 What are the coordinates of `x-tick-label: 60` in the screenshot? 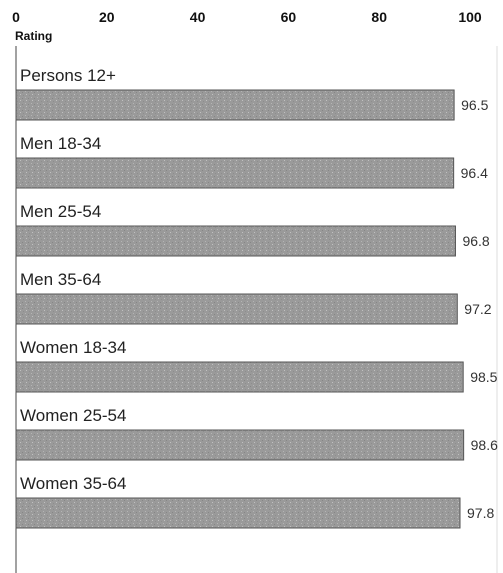 It's located at (289, 17).